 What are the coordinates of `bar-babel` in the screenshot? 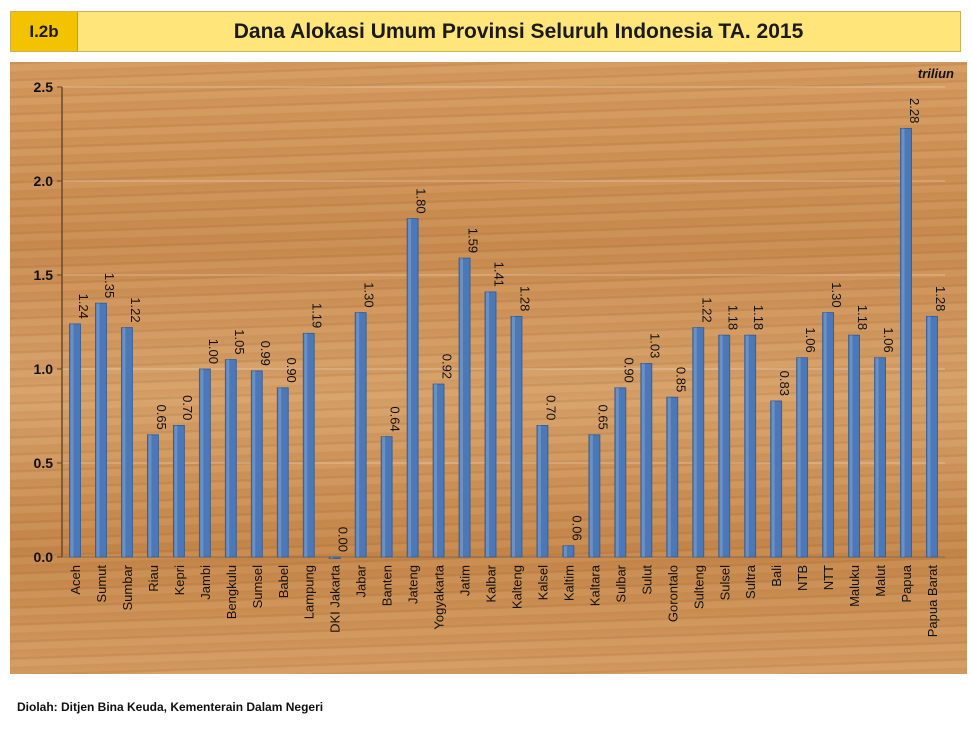 It's located at (282, 472).